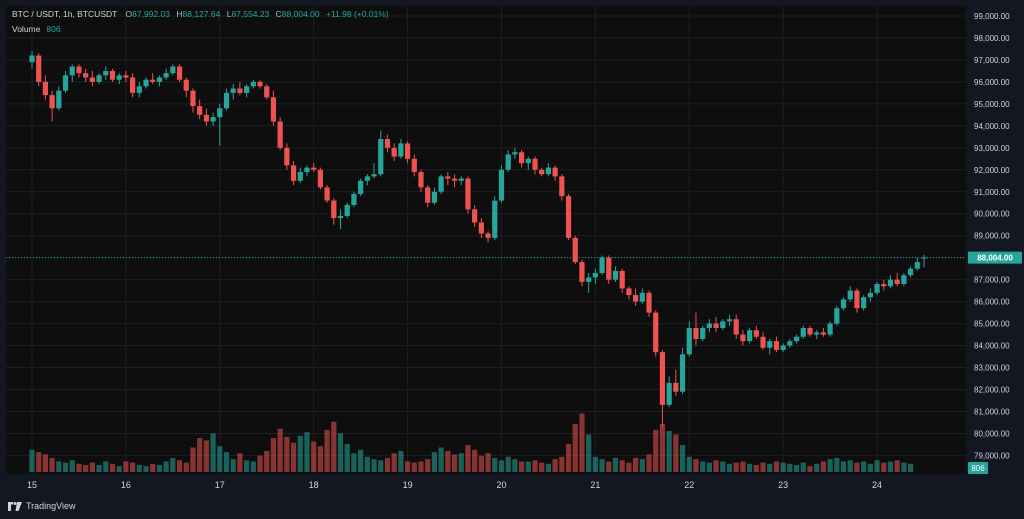 This screenshot has width=1024, height=519. I want to click on price-tick-label: 96,000.00, so click(992, 82).